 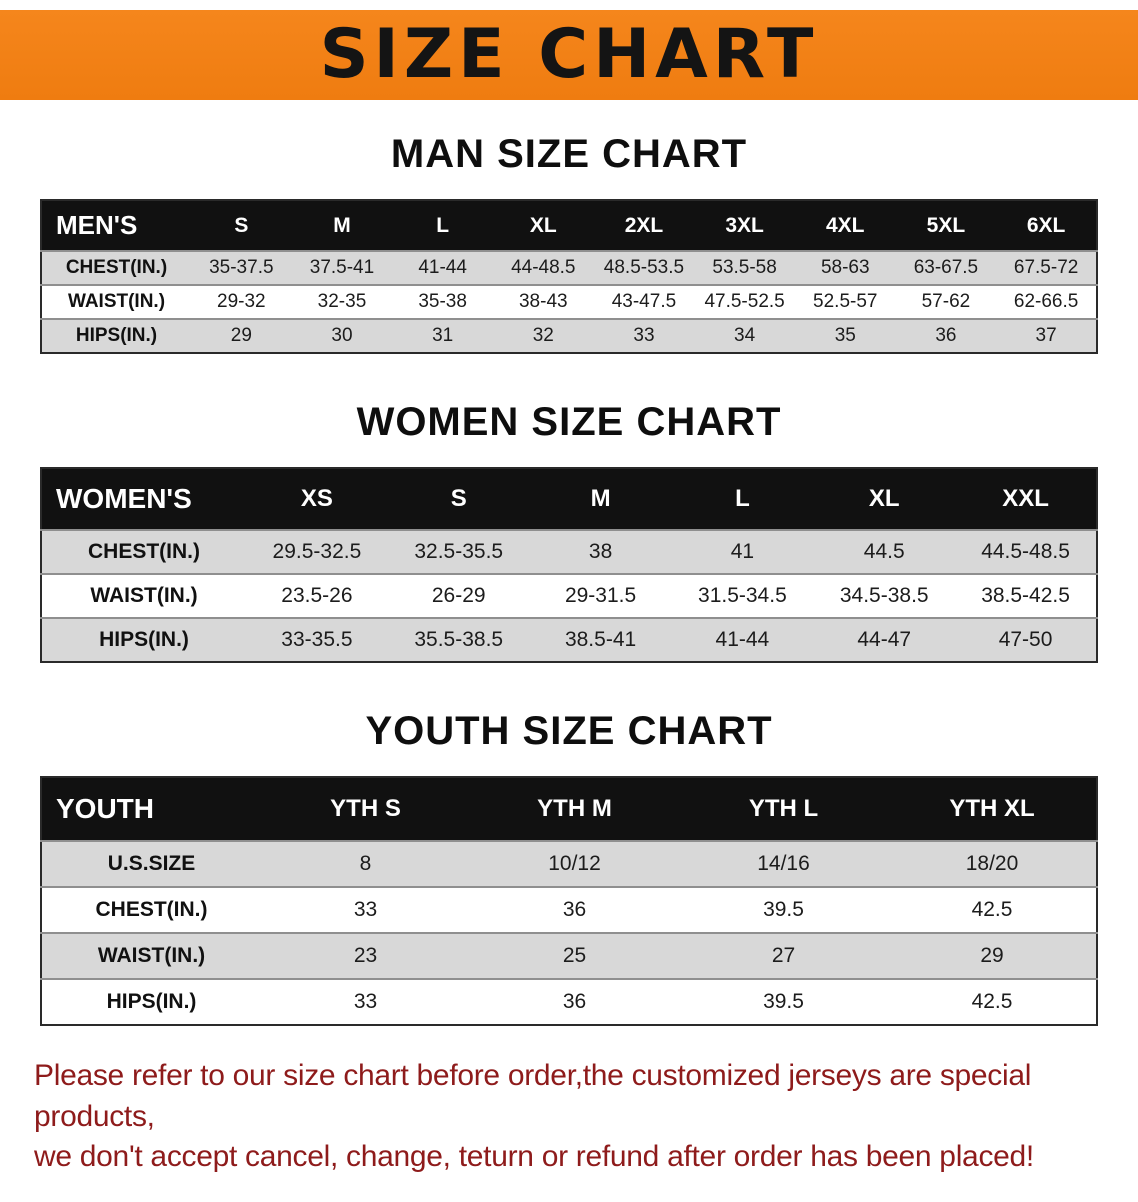 What do you see at coordinates (459, 639) in the screenshot?
I see `size-value-cell: 35.5-38.5` at bounding box center [459, 639].